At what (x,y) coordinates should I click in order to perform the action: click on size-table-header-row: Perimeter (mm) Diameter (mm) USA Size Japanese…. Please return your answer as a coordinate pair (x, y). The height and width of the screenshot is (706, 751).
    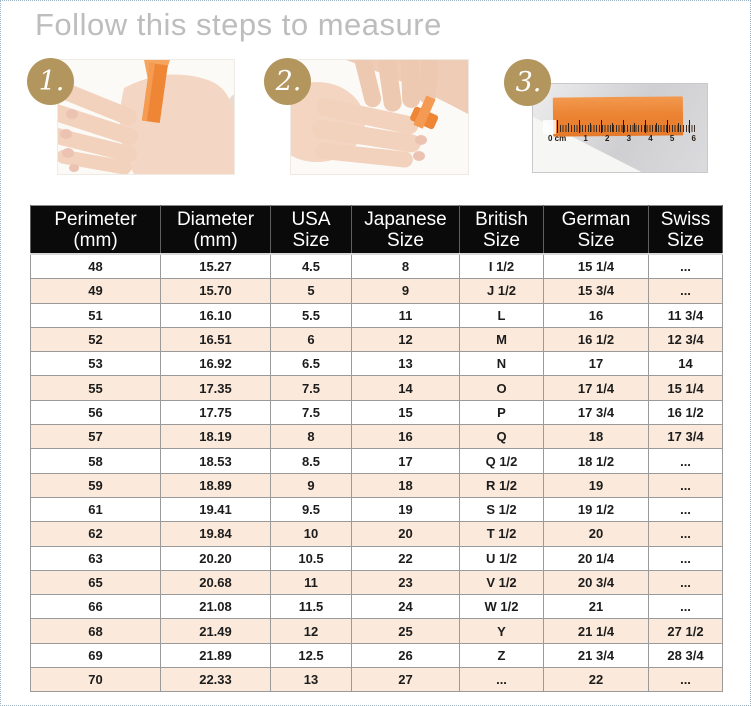
    Looking at the image, I should click on (376, 230).